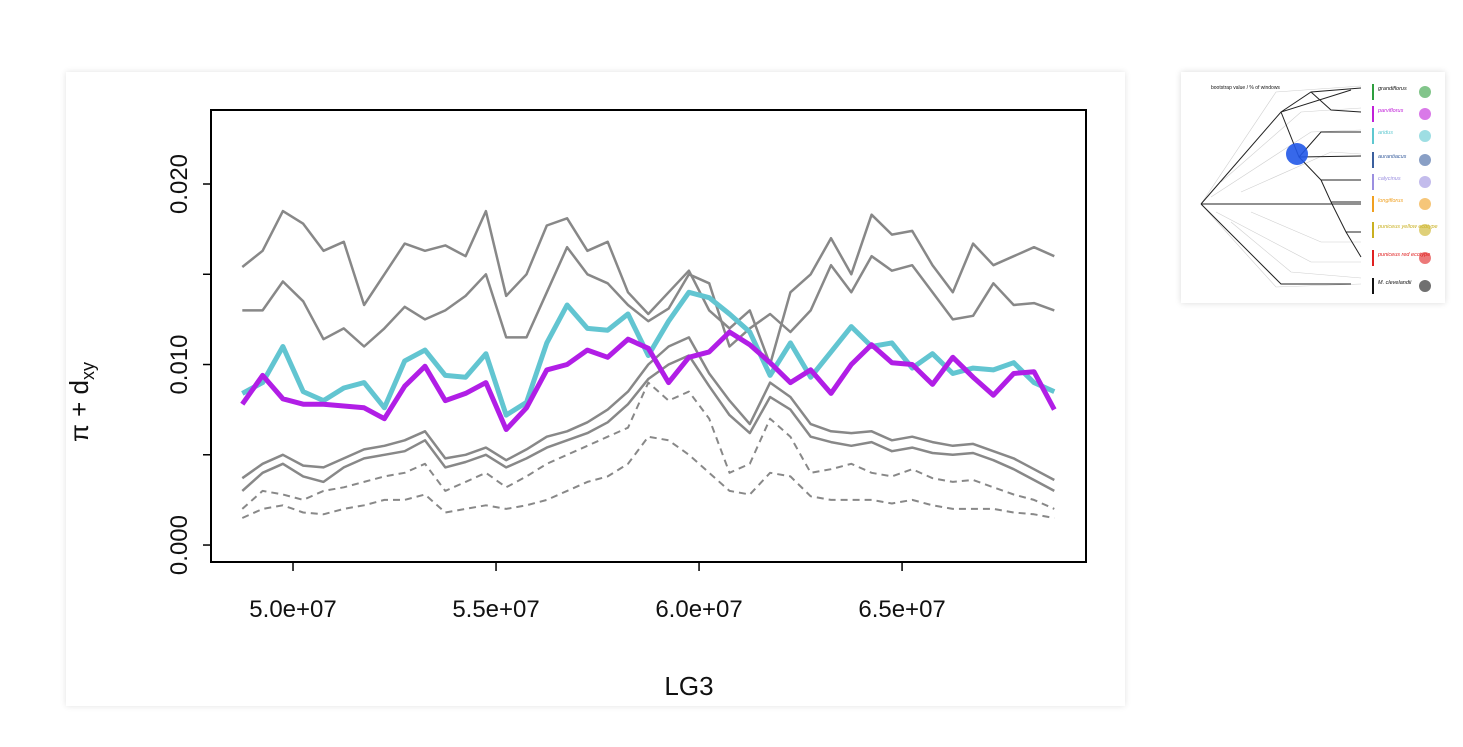 This screenshot has height=747, width=1463. I want to click on taxon-label: puniceus red ecotype, so click(1403, 255).